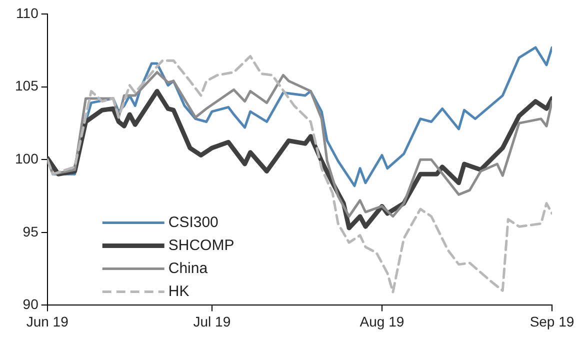 The width and height of the screenshot is (582, 340). Describe the element at coordinates (27, 12) in the screenshot. I see `y-tick-label: 110` at that location.